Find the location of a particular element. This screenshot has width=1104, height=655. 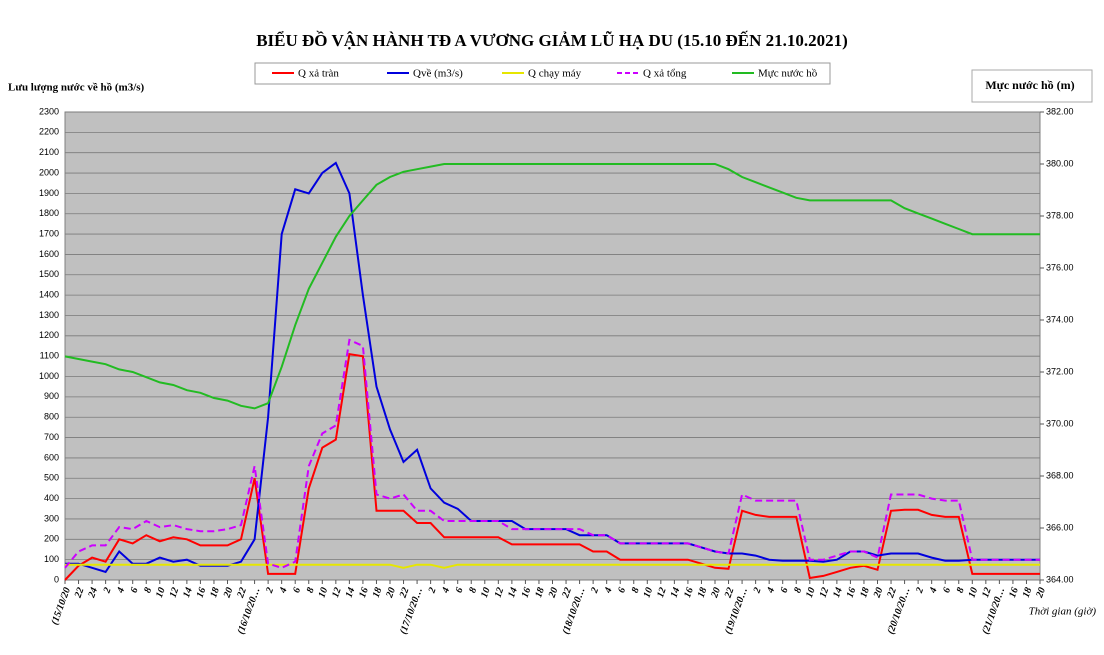

y-tick-label: 600 is located at coordinates (51, 457).